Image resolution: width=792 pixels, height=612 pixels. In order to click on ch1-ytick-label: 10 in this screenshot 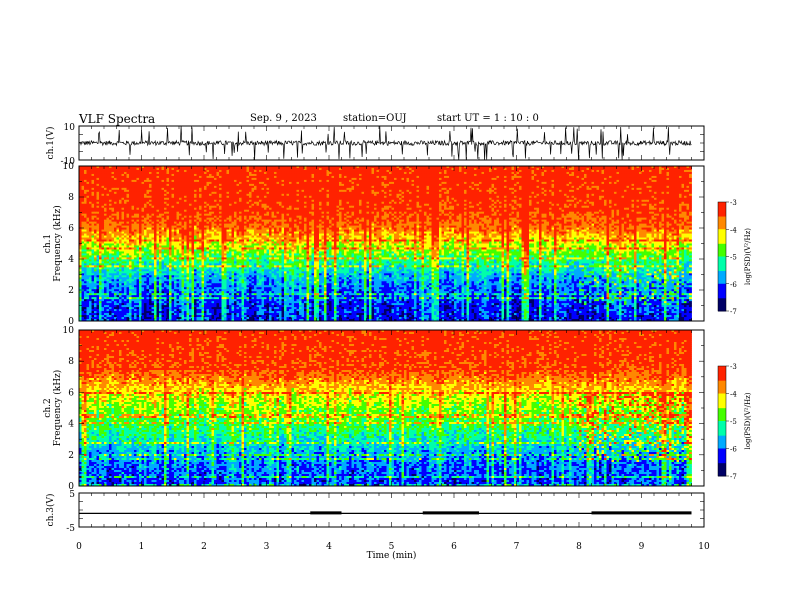, I will do `click(70, 128)`.